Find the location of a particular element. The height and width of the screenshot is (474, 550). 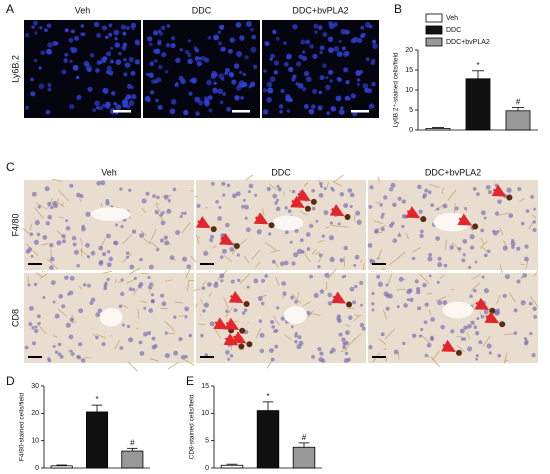

legend-label: Veh is located at coordinates (452, 18).